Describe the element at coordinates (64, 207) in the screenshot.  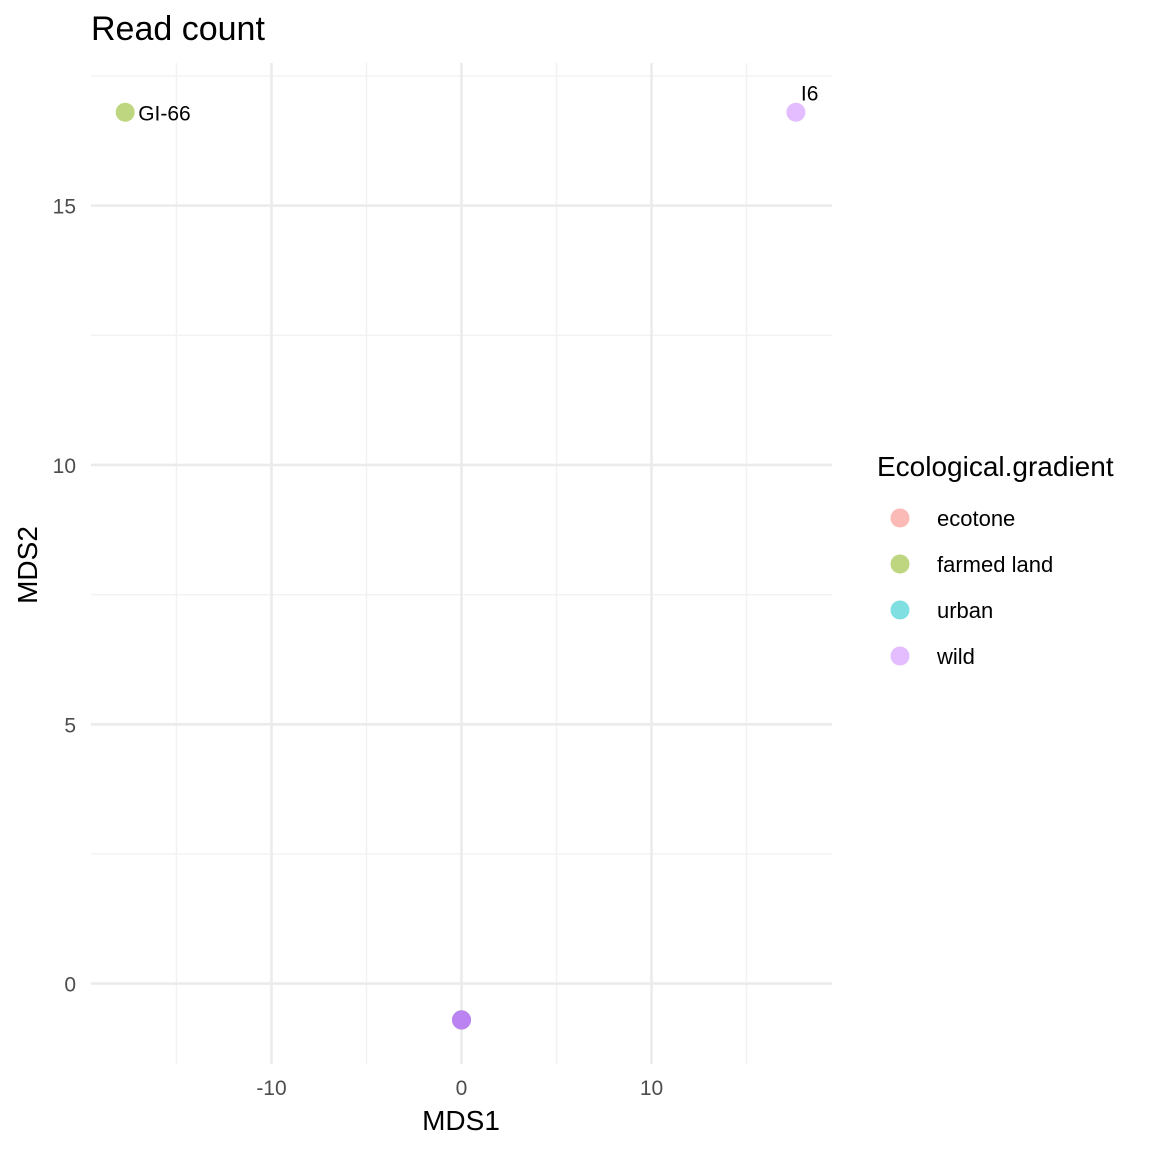
I see `y-tick-label: 15` at that location.